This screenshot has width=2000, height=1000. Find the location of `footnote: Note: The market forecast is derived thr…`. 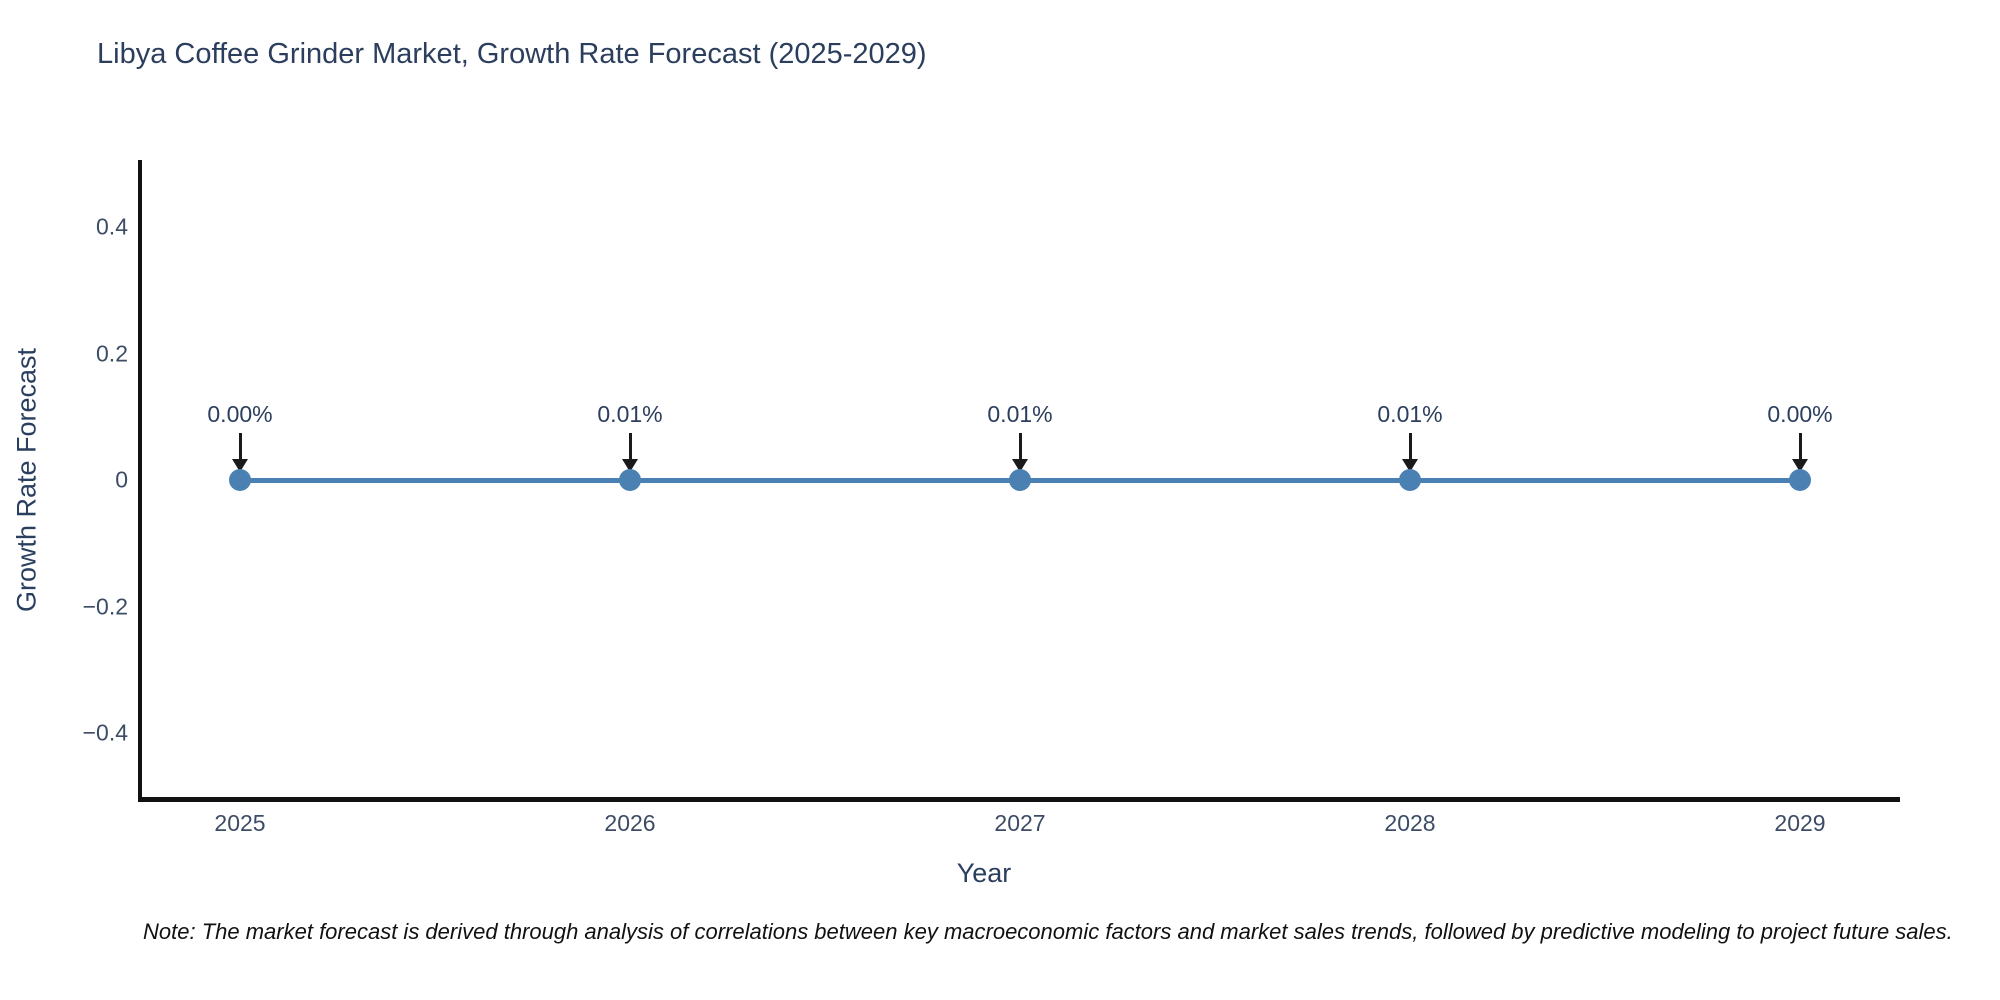

footnote: Note: The market forecast is derived thr… is located at coordinates (1048, 931).